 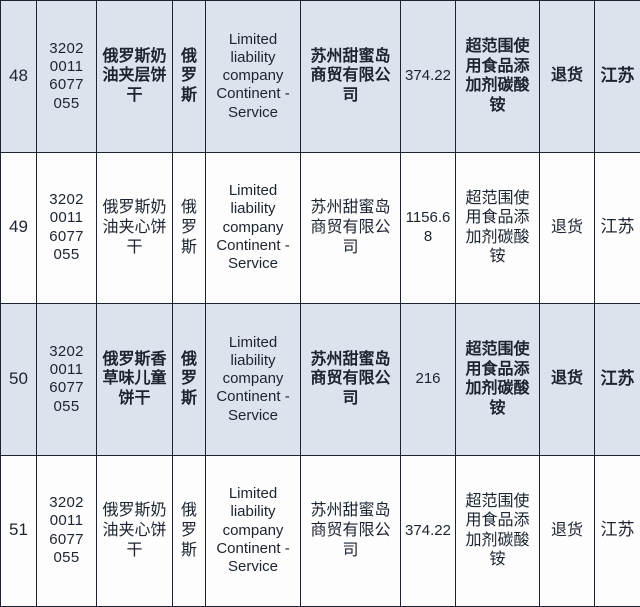 I want to click on cell-product-name: 俄罗斯奶油夹层饼干, so click(x=134, y=76).